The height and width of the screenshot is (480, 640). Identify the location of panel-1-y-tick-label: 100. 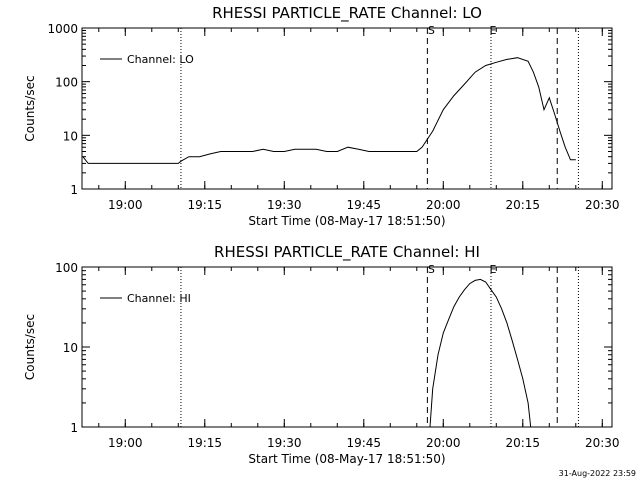
(66, 83).